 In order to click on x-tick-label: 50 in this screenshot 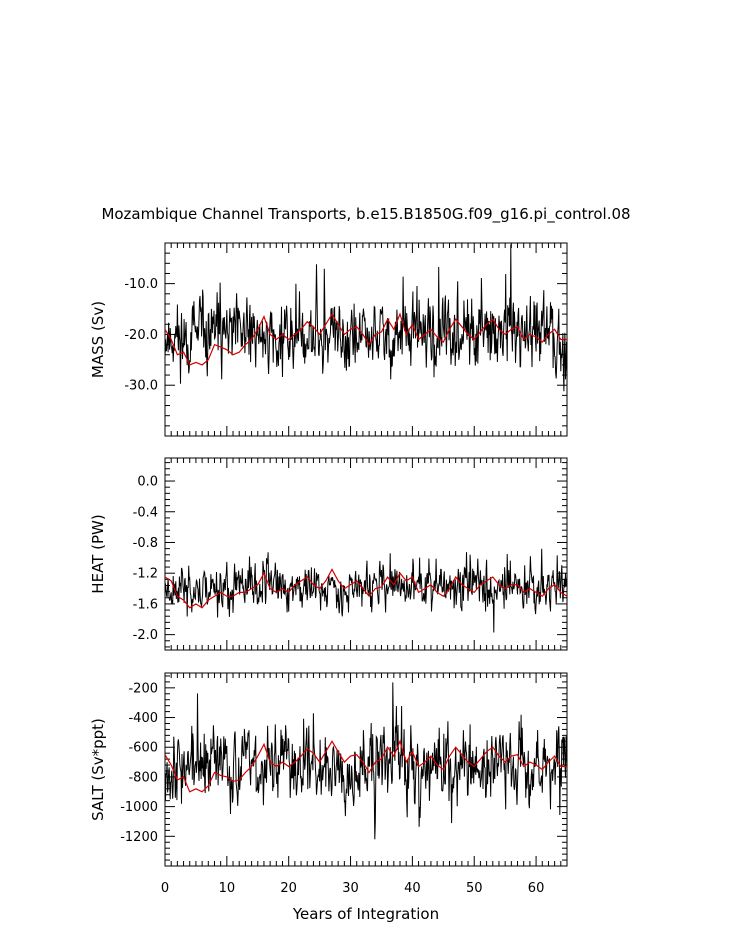, I will do `click(474, 888)`.